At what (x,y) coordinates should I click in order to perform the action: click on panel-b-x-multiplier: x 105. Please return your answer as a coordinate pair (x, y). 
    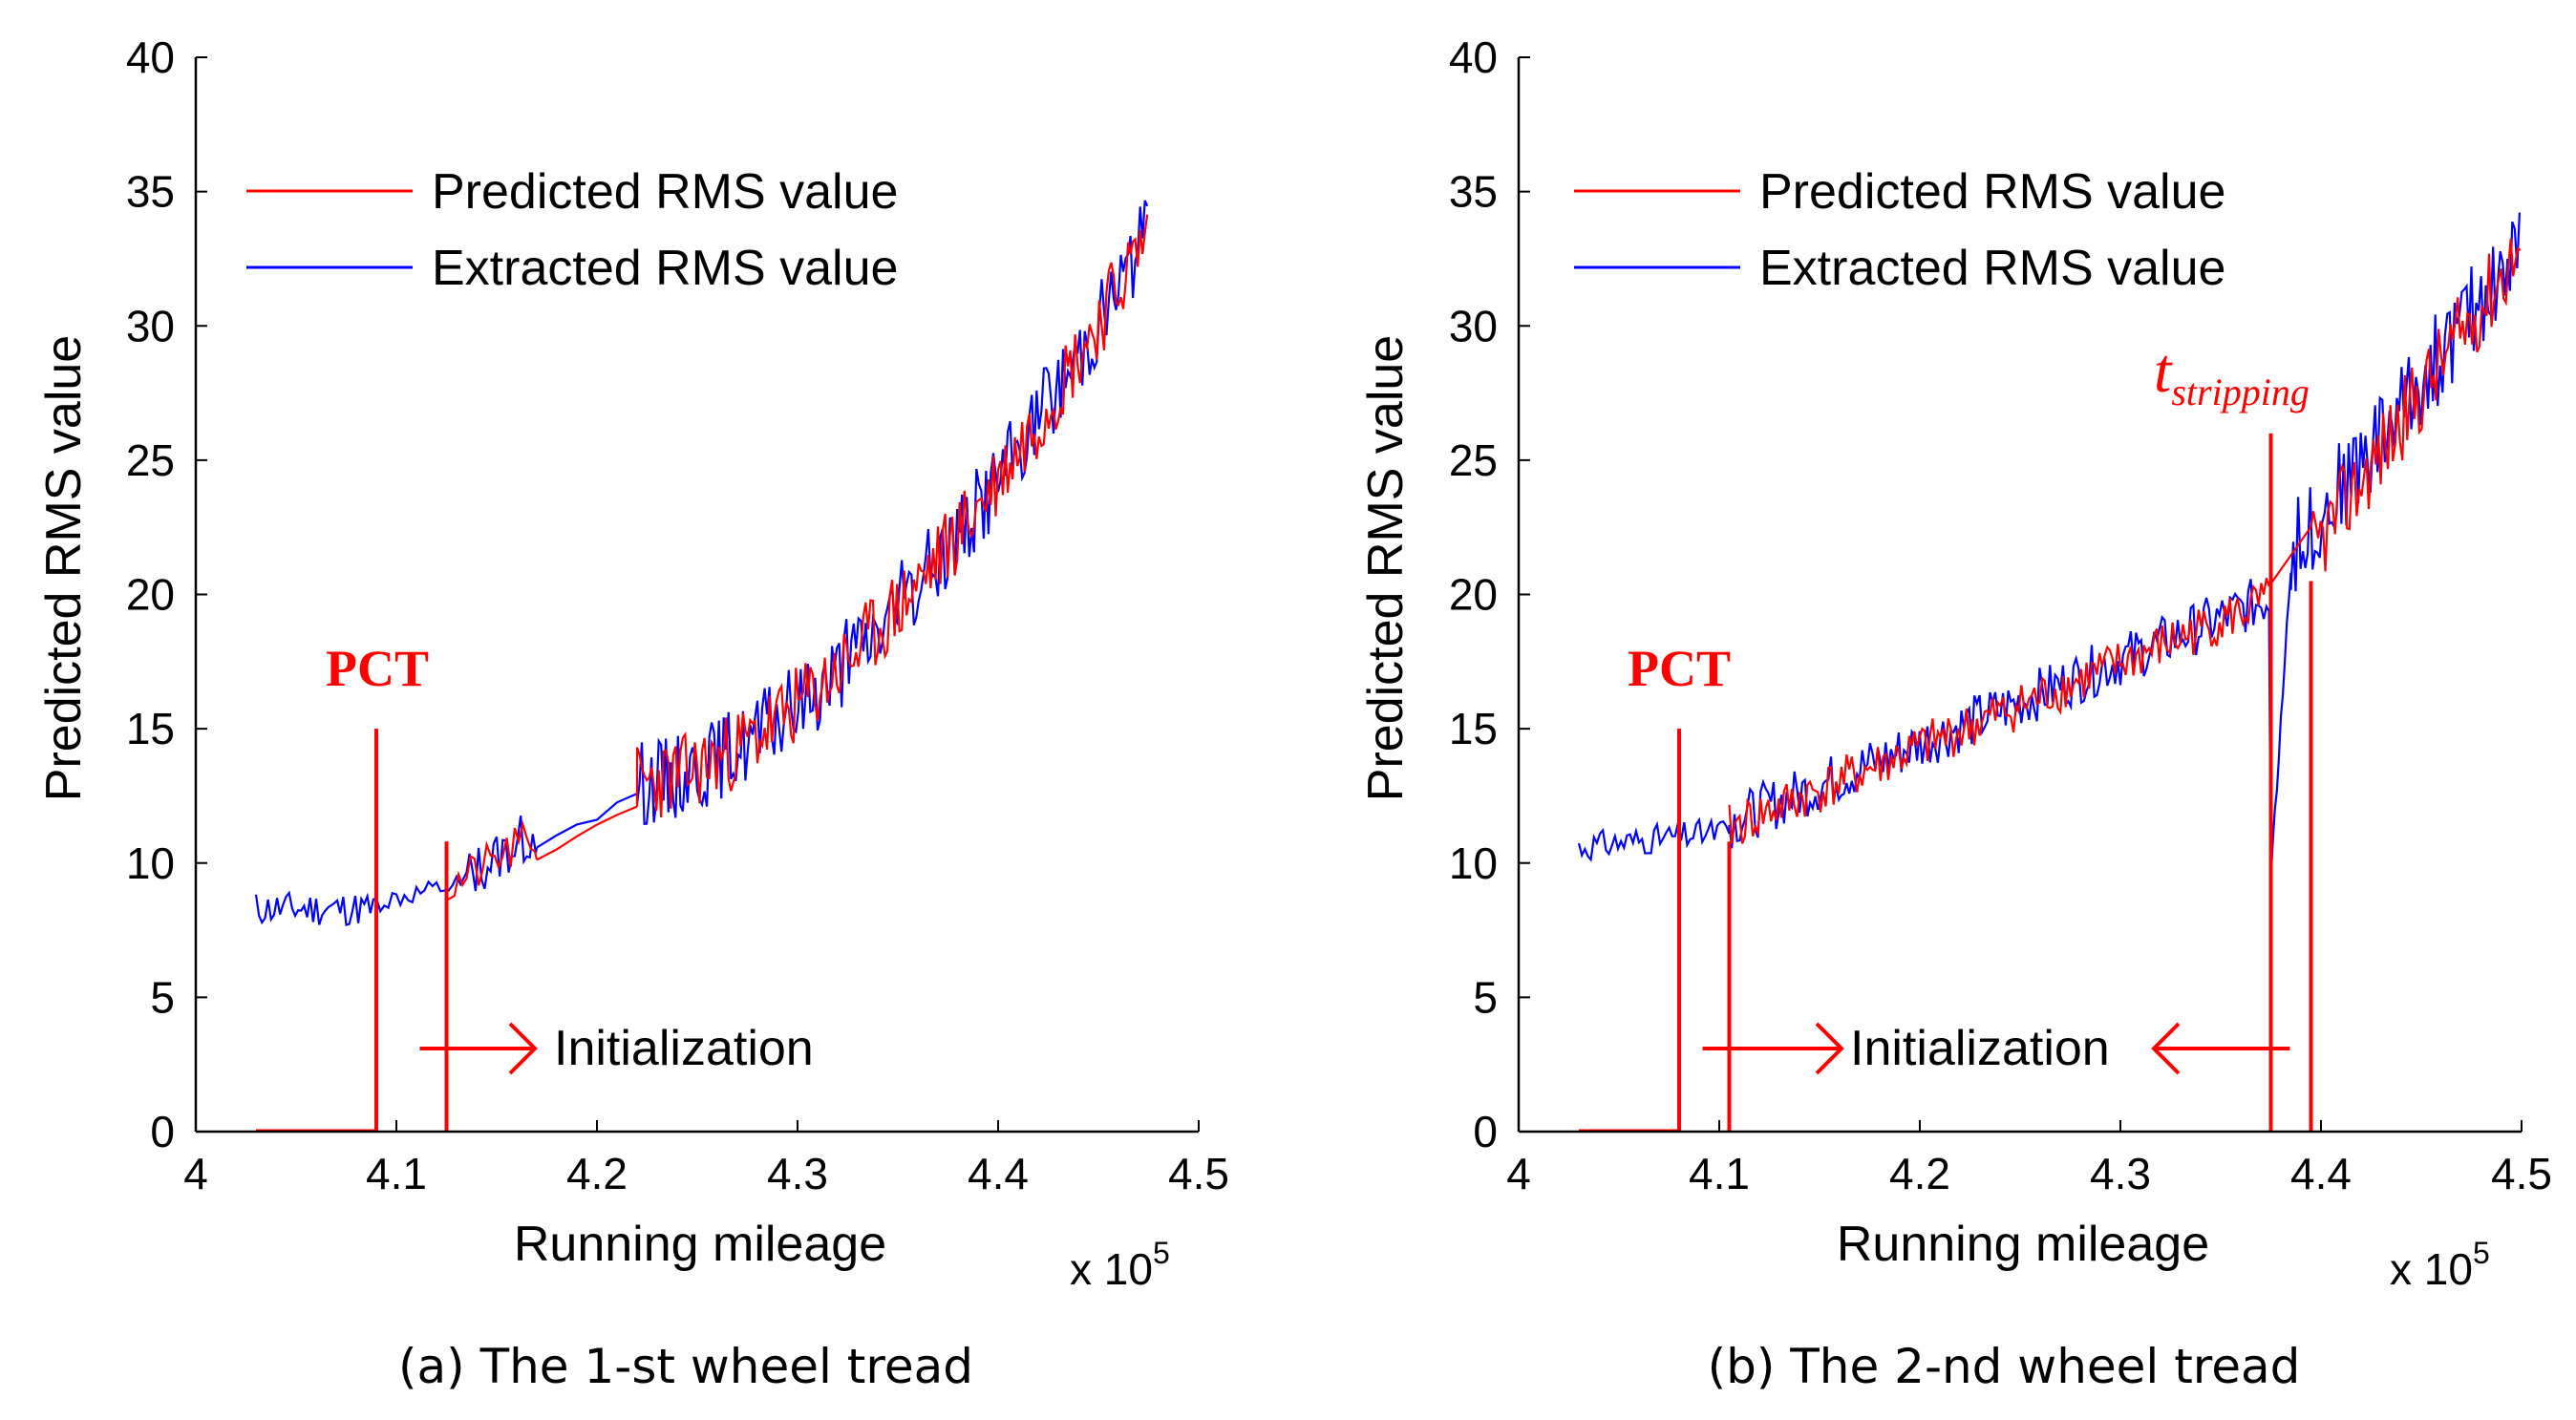
    Looking at the image, I should click on (2440, 1265).